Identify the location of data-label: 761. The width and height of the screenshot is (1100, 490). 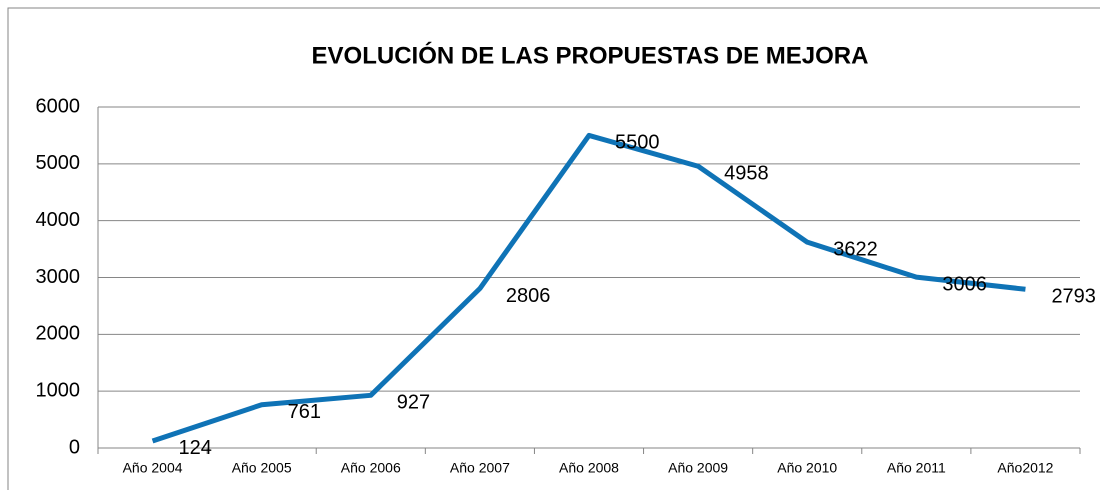
(304, 412).